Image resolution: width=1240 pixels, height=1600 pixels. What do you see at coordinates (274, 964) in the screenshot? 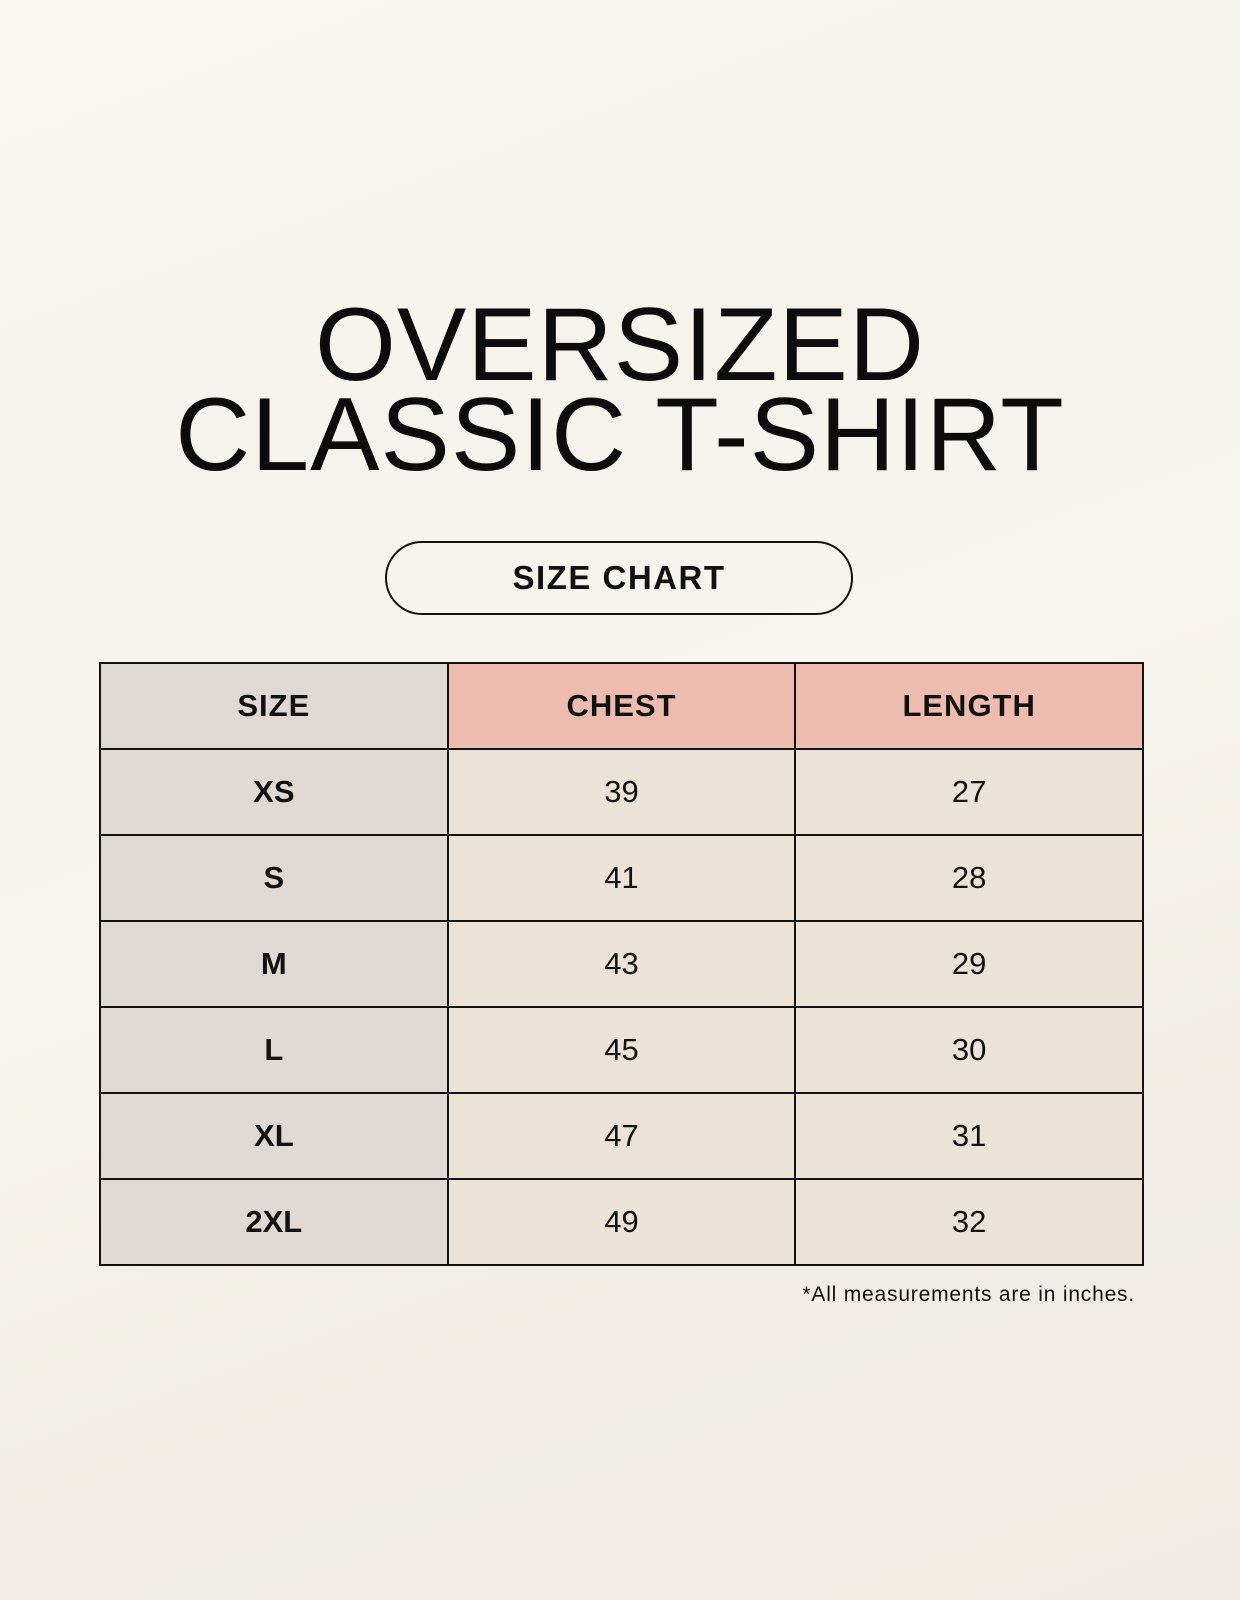
I see `cell-size: M` at bounding box center [274, 964].